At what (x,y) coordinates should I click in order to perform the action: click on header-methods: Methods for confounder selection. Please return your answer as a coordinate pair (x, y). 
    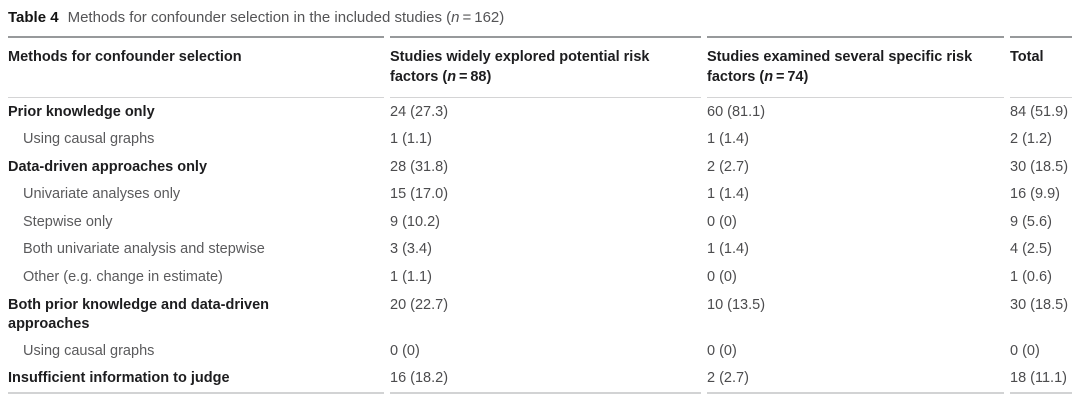
    Looking at the image, I should click on (125, 57).